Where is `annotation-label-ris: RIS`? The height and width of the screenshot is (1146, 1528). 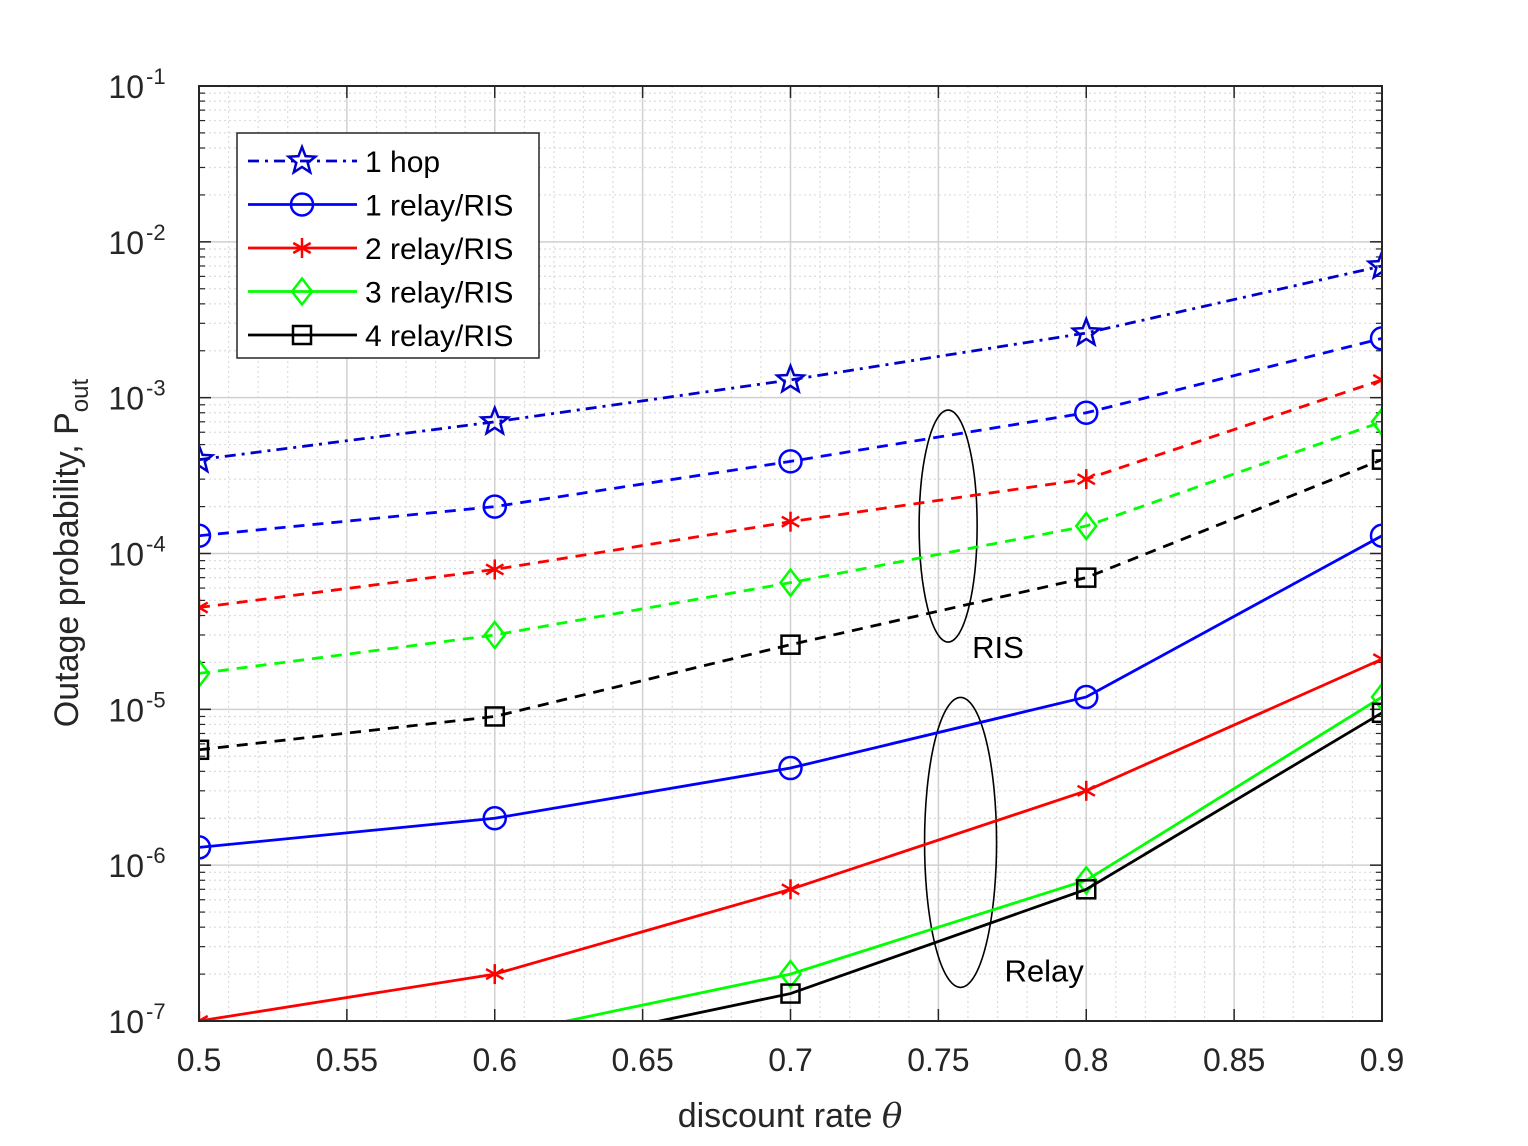
annotation-label-ris: RIS is located at coordinates (998, 647).